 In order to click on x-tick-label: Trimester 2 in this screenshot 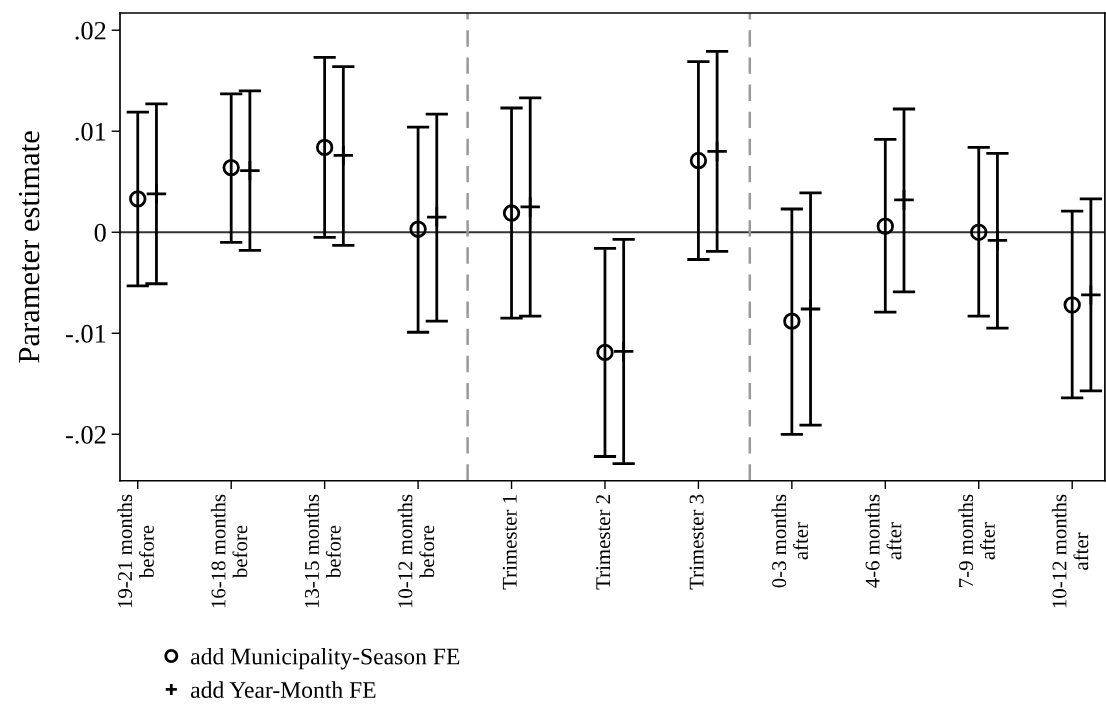, I will do `click(603, 542)`.